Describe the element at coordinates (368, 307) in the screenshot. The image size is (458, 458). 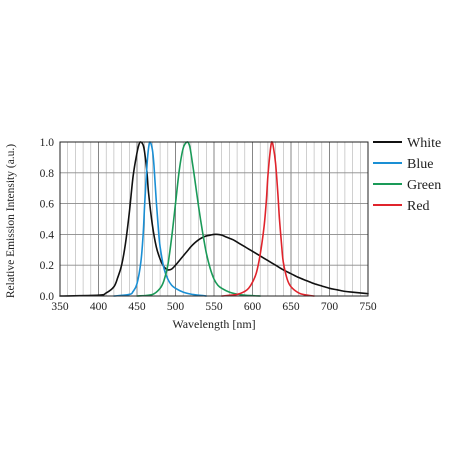
I see `x-tick-label: 750` at that location.